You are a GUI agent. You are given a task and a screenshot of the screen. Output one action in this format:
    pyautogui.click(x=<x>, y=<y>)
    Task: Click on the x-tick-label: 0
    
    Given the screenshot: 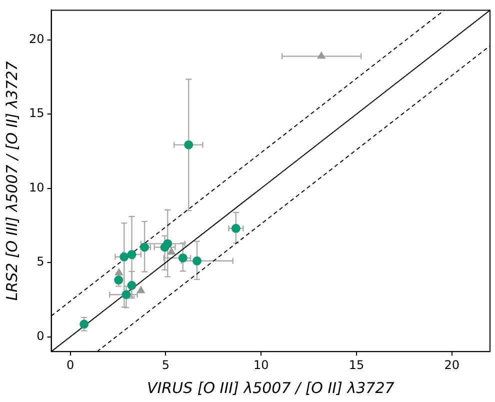 What is the action you would take?
    pyautogui.click(x=70, y=365)
    